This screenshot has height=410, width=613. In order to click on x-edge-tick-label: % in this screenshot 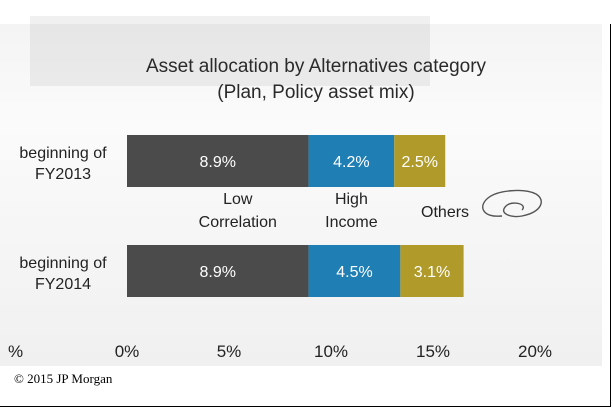, I will do `click(15, 351)`.